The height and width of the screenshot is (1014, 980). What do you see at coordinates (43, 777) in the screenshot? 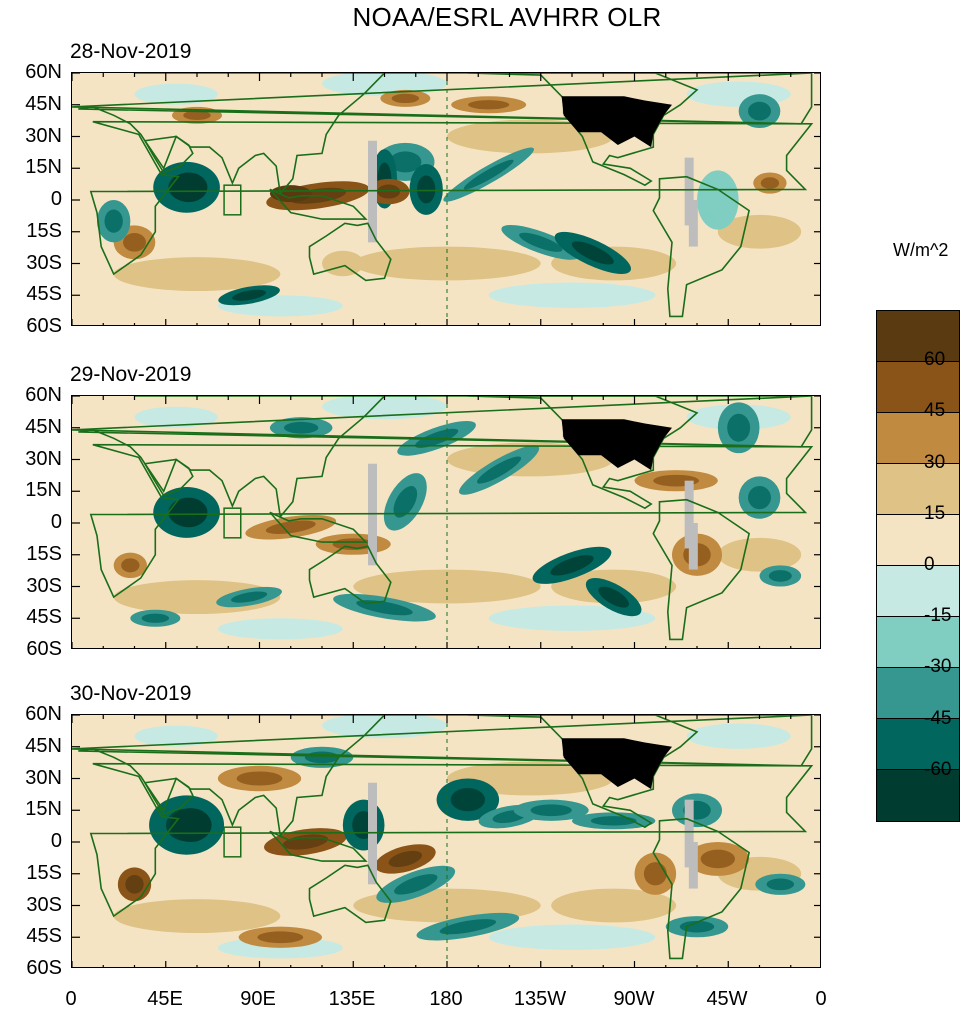
I see `lat-label: 30N` at bounding box center [43, 777].